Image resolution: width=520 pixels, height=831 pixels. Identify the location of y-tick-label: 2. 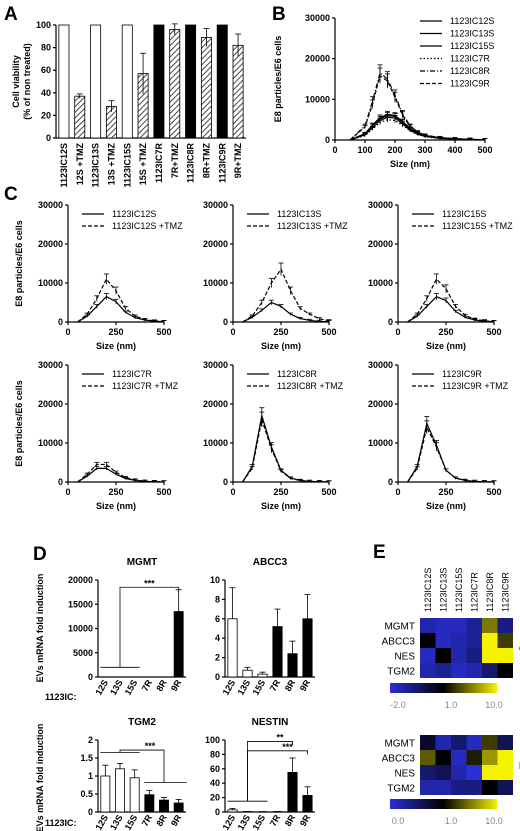
(217, 658).